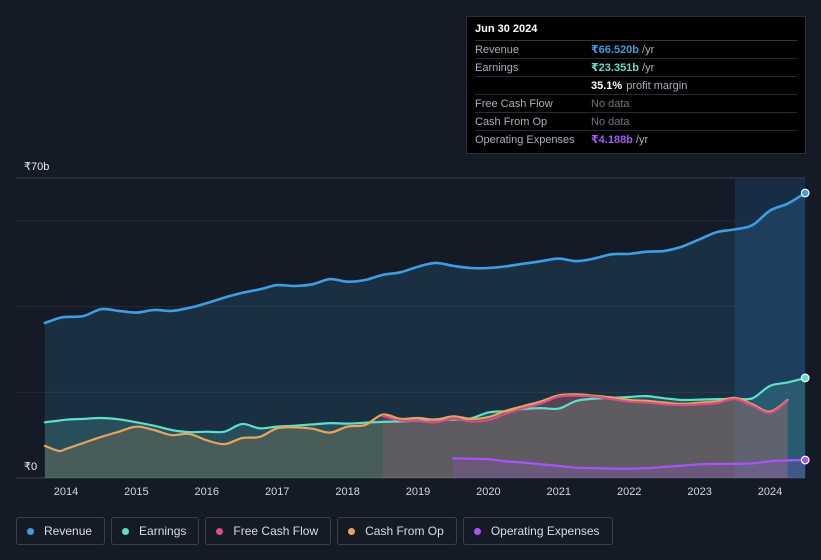 This screenshot has height=560, width=821. I want to click on cash-from-op-area, so click(416, 436).